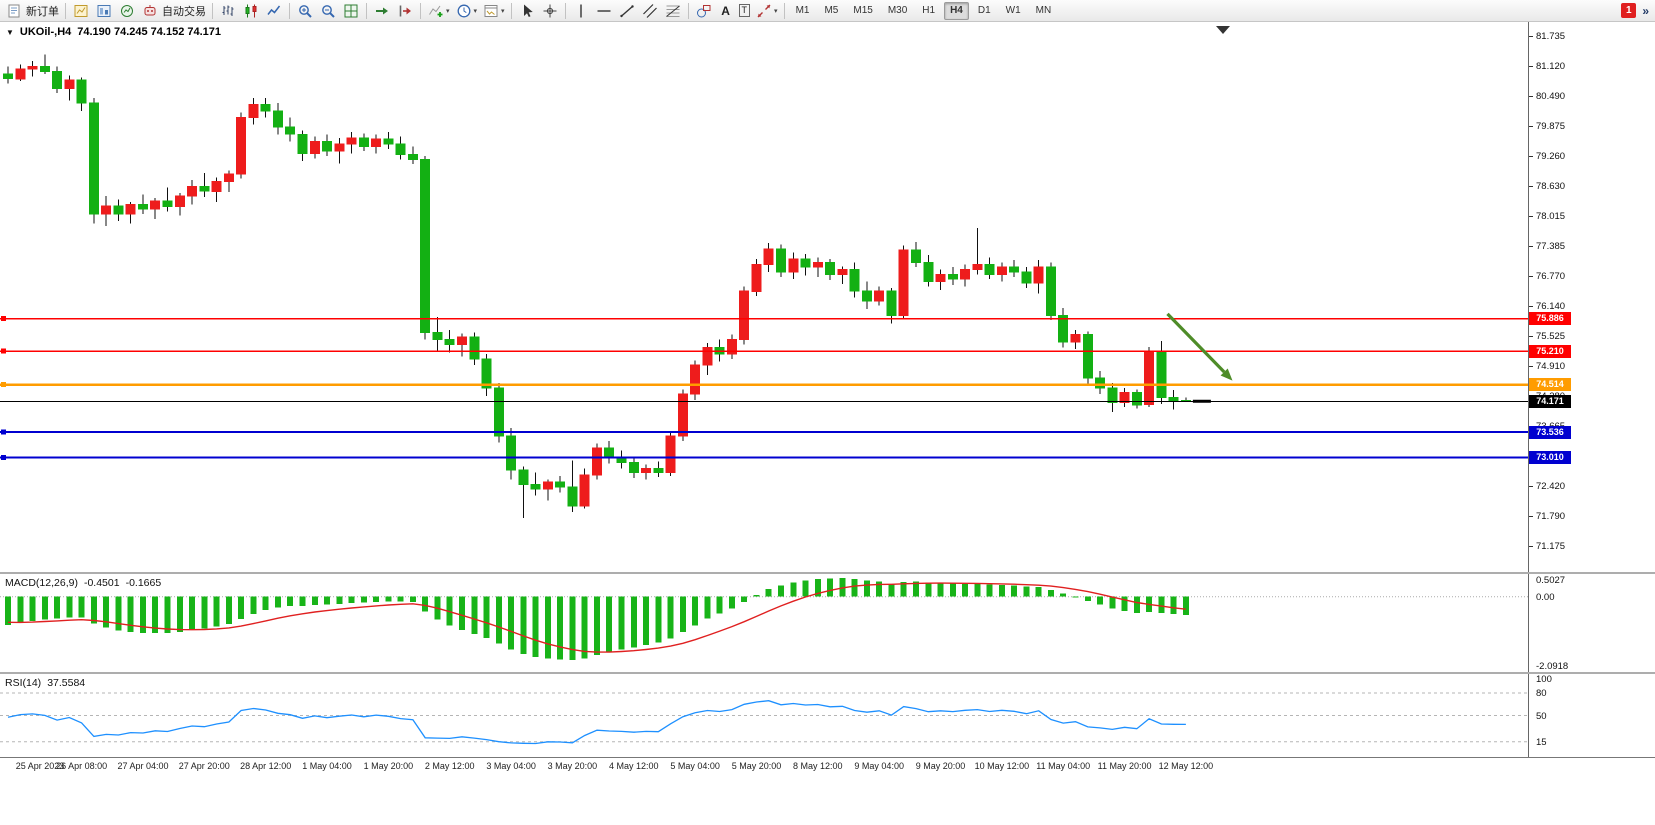  Describe the element at coordinates (1591, 623) in the screenshot. I see `macd-axis: 0.5027 0.00 -2.0918` at that location.